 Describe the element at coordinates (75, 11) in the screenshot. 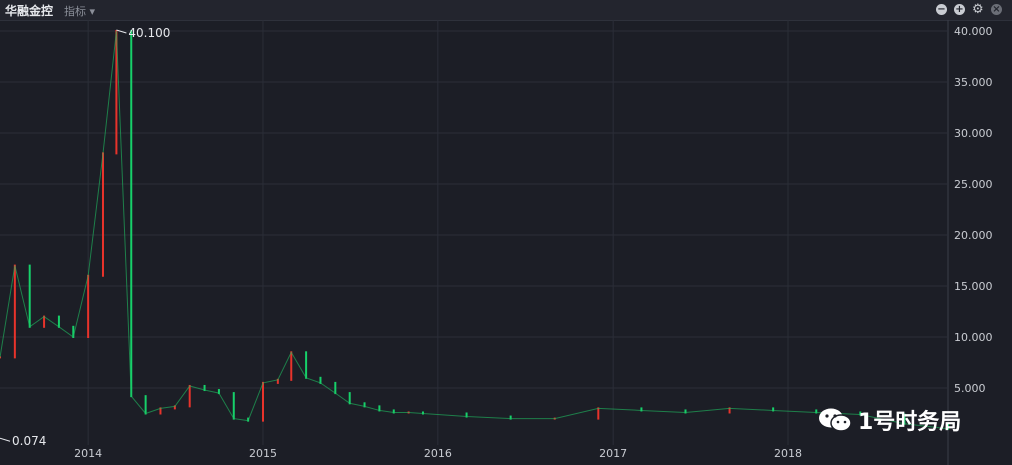

I see `indicator-label: 指标` at that location.